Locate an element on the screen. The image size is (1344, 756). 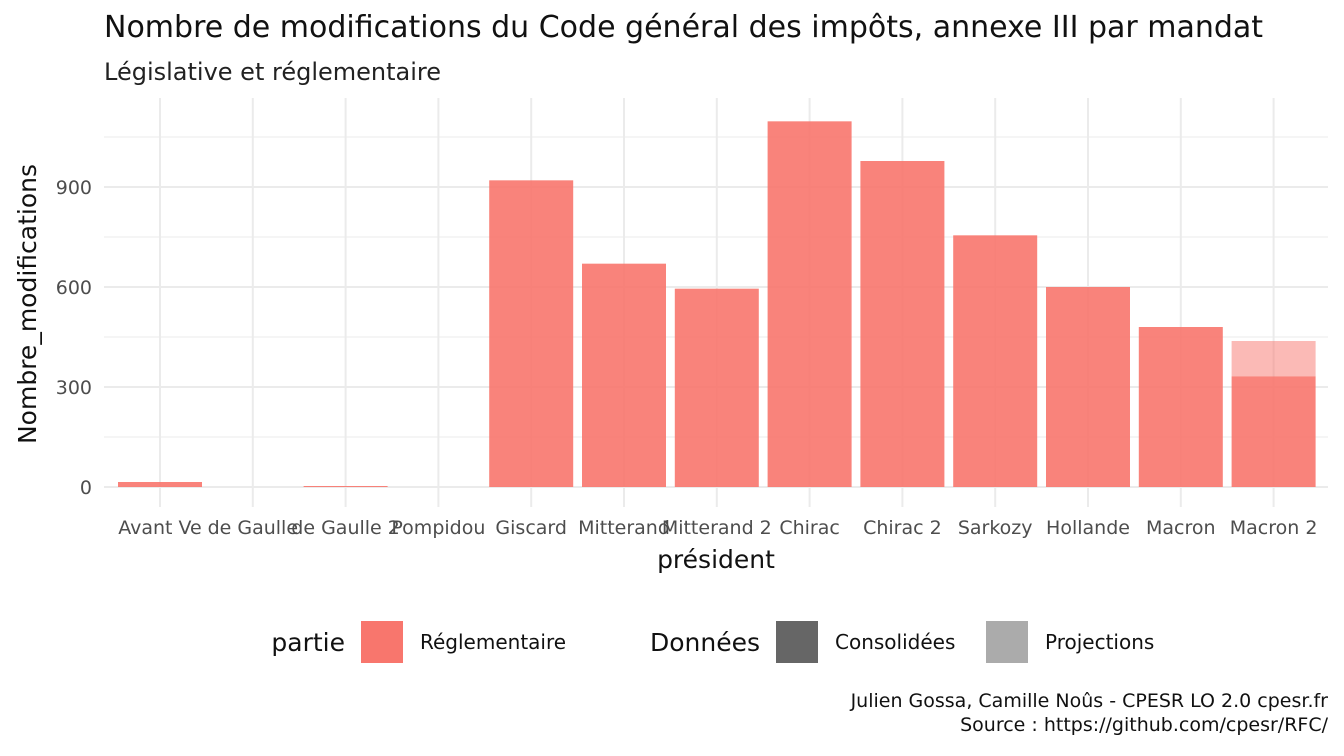
legend-label-projections: Projections is located at coordinates (1099, 642).